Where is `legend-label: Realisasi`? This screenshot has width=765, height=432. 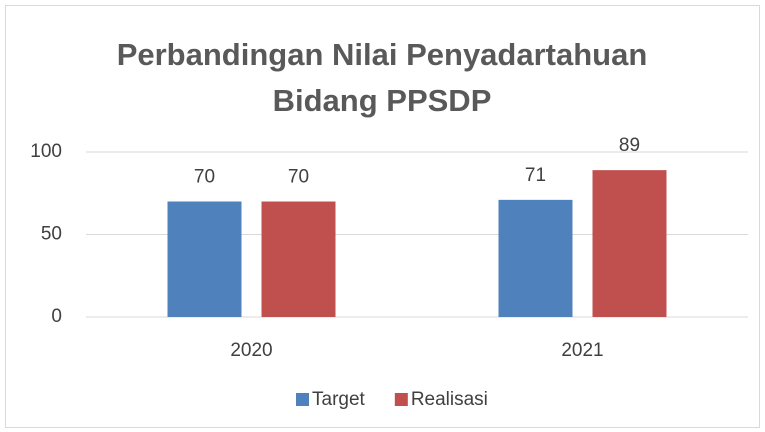 legend-label: Realisasi is located at coordinates (449, 399).